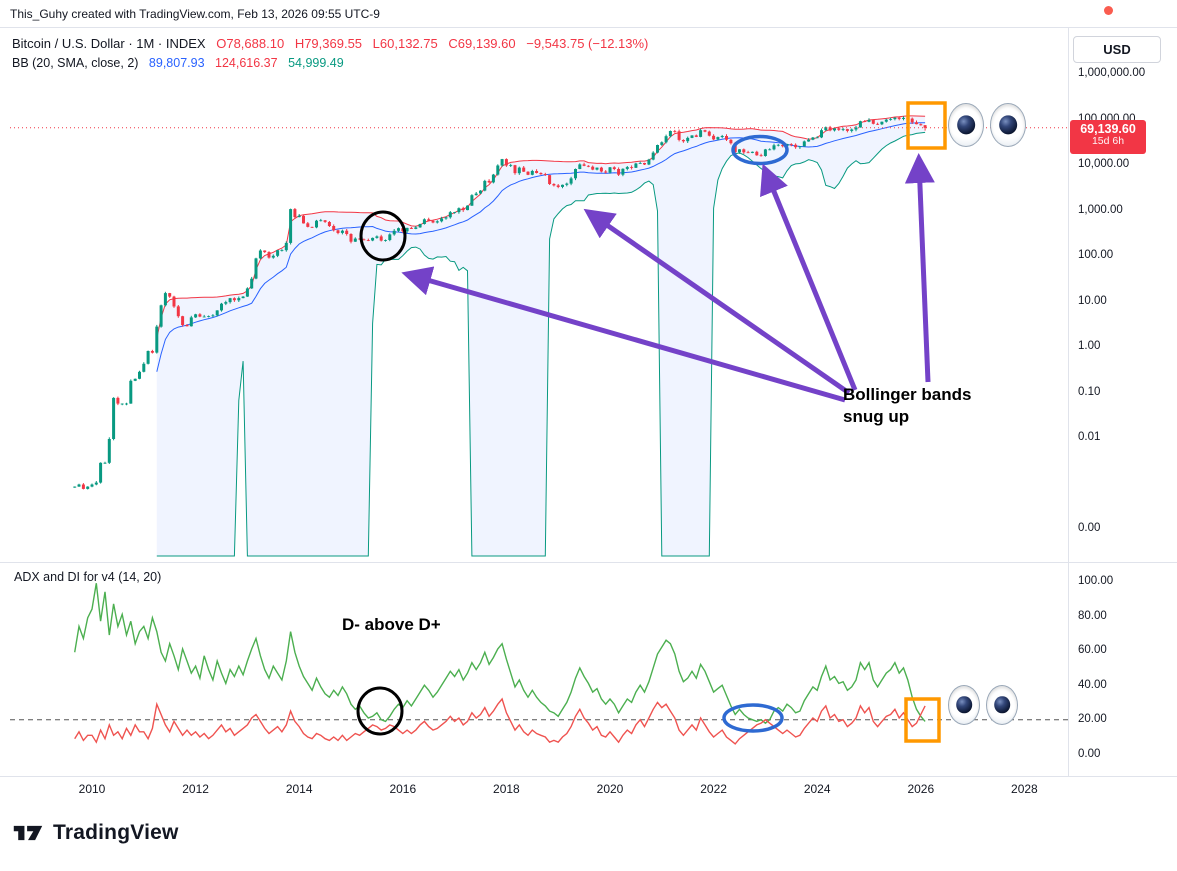 The image size is (1177, 871). I want to click on time-axis-tick: 2020, so click(610, 789).